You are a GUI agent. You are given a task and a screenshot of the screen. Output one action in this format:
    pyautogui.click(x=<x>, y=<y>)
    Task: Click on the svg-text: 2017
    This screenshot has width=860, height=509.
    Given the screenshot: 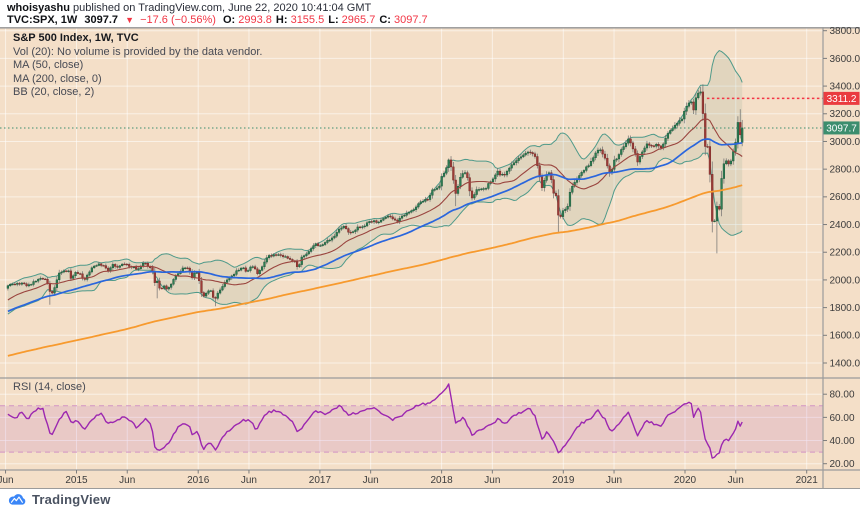 What is the action you would take?
    pyautogui.click(x=320, y=480)
    